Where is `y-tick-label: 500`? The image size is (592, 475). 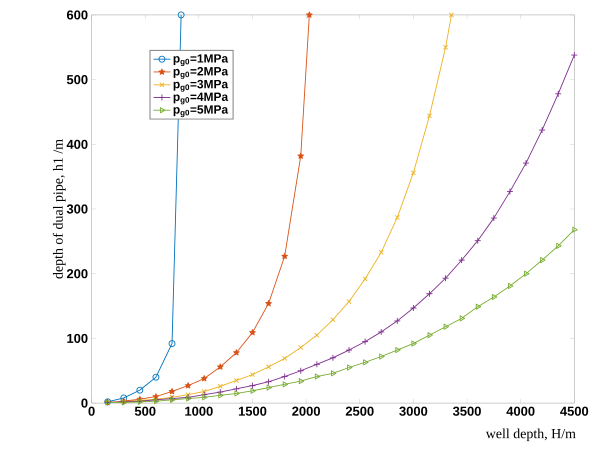 y-tick-label: 500 is located at coordinates (77, 79).